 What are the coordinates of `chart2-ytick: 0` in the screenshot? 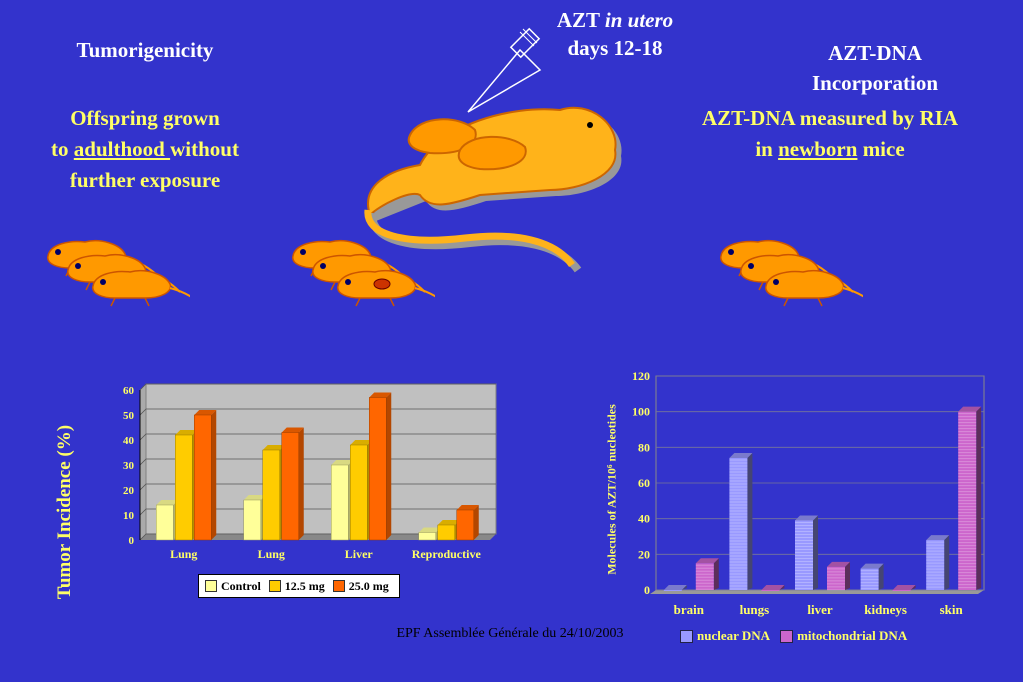 It's located at (647, 590).